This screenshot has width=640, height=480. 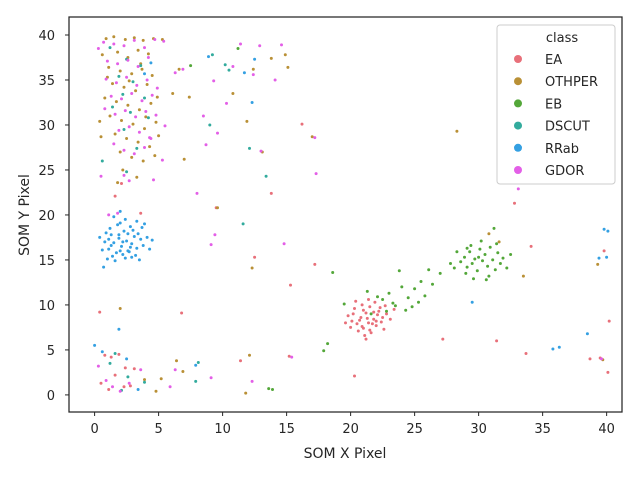 What do you see at coordinates (518, 59) in the screenshot?
I see `legend-marker-ea` at bounding box center [518, 59].